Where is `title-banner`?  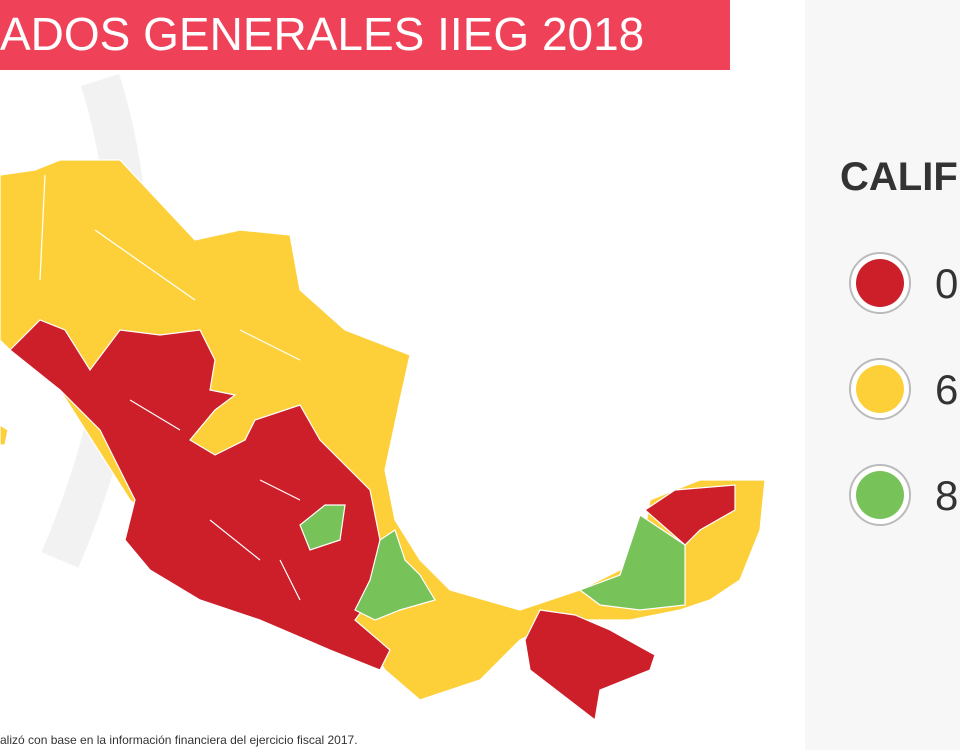
title-banner is located at coordinates (365, 35).